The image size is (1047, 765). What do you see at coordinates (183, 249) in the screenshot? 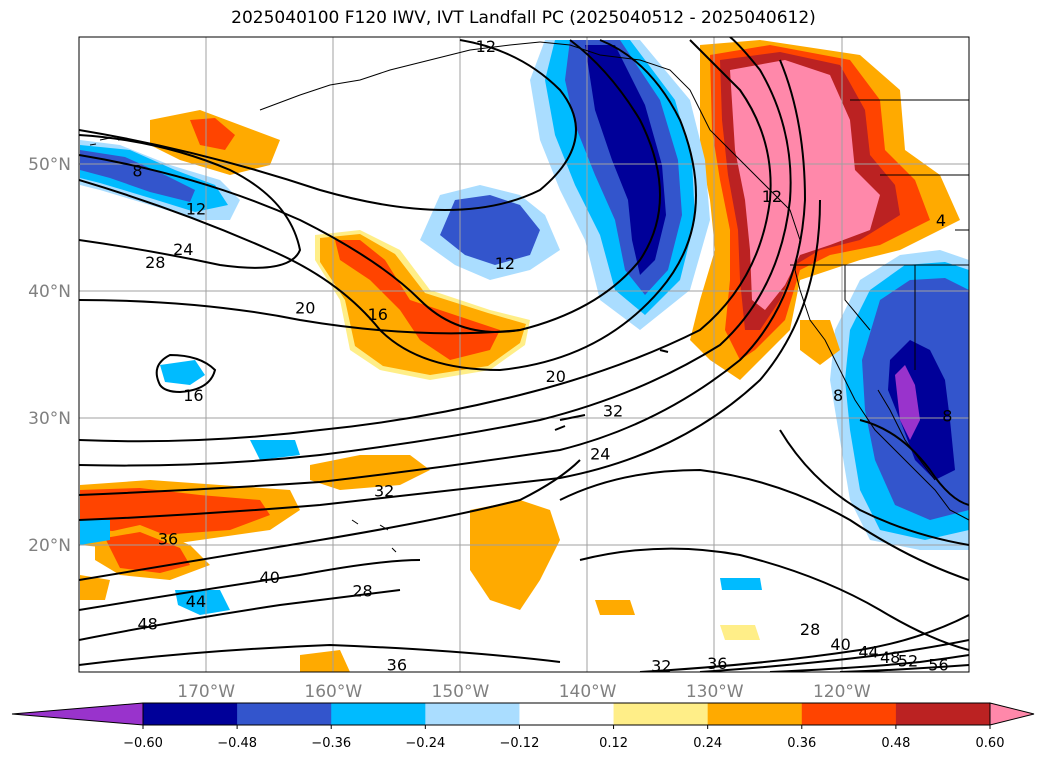
I see `contour-label-3: 24` at bounding box center [183, 249].